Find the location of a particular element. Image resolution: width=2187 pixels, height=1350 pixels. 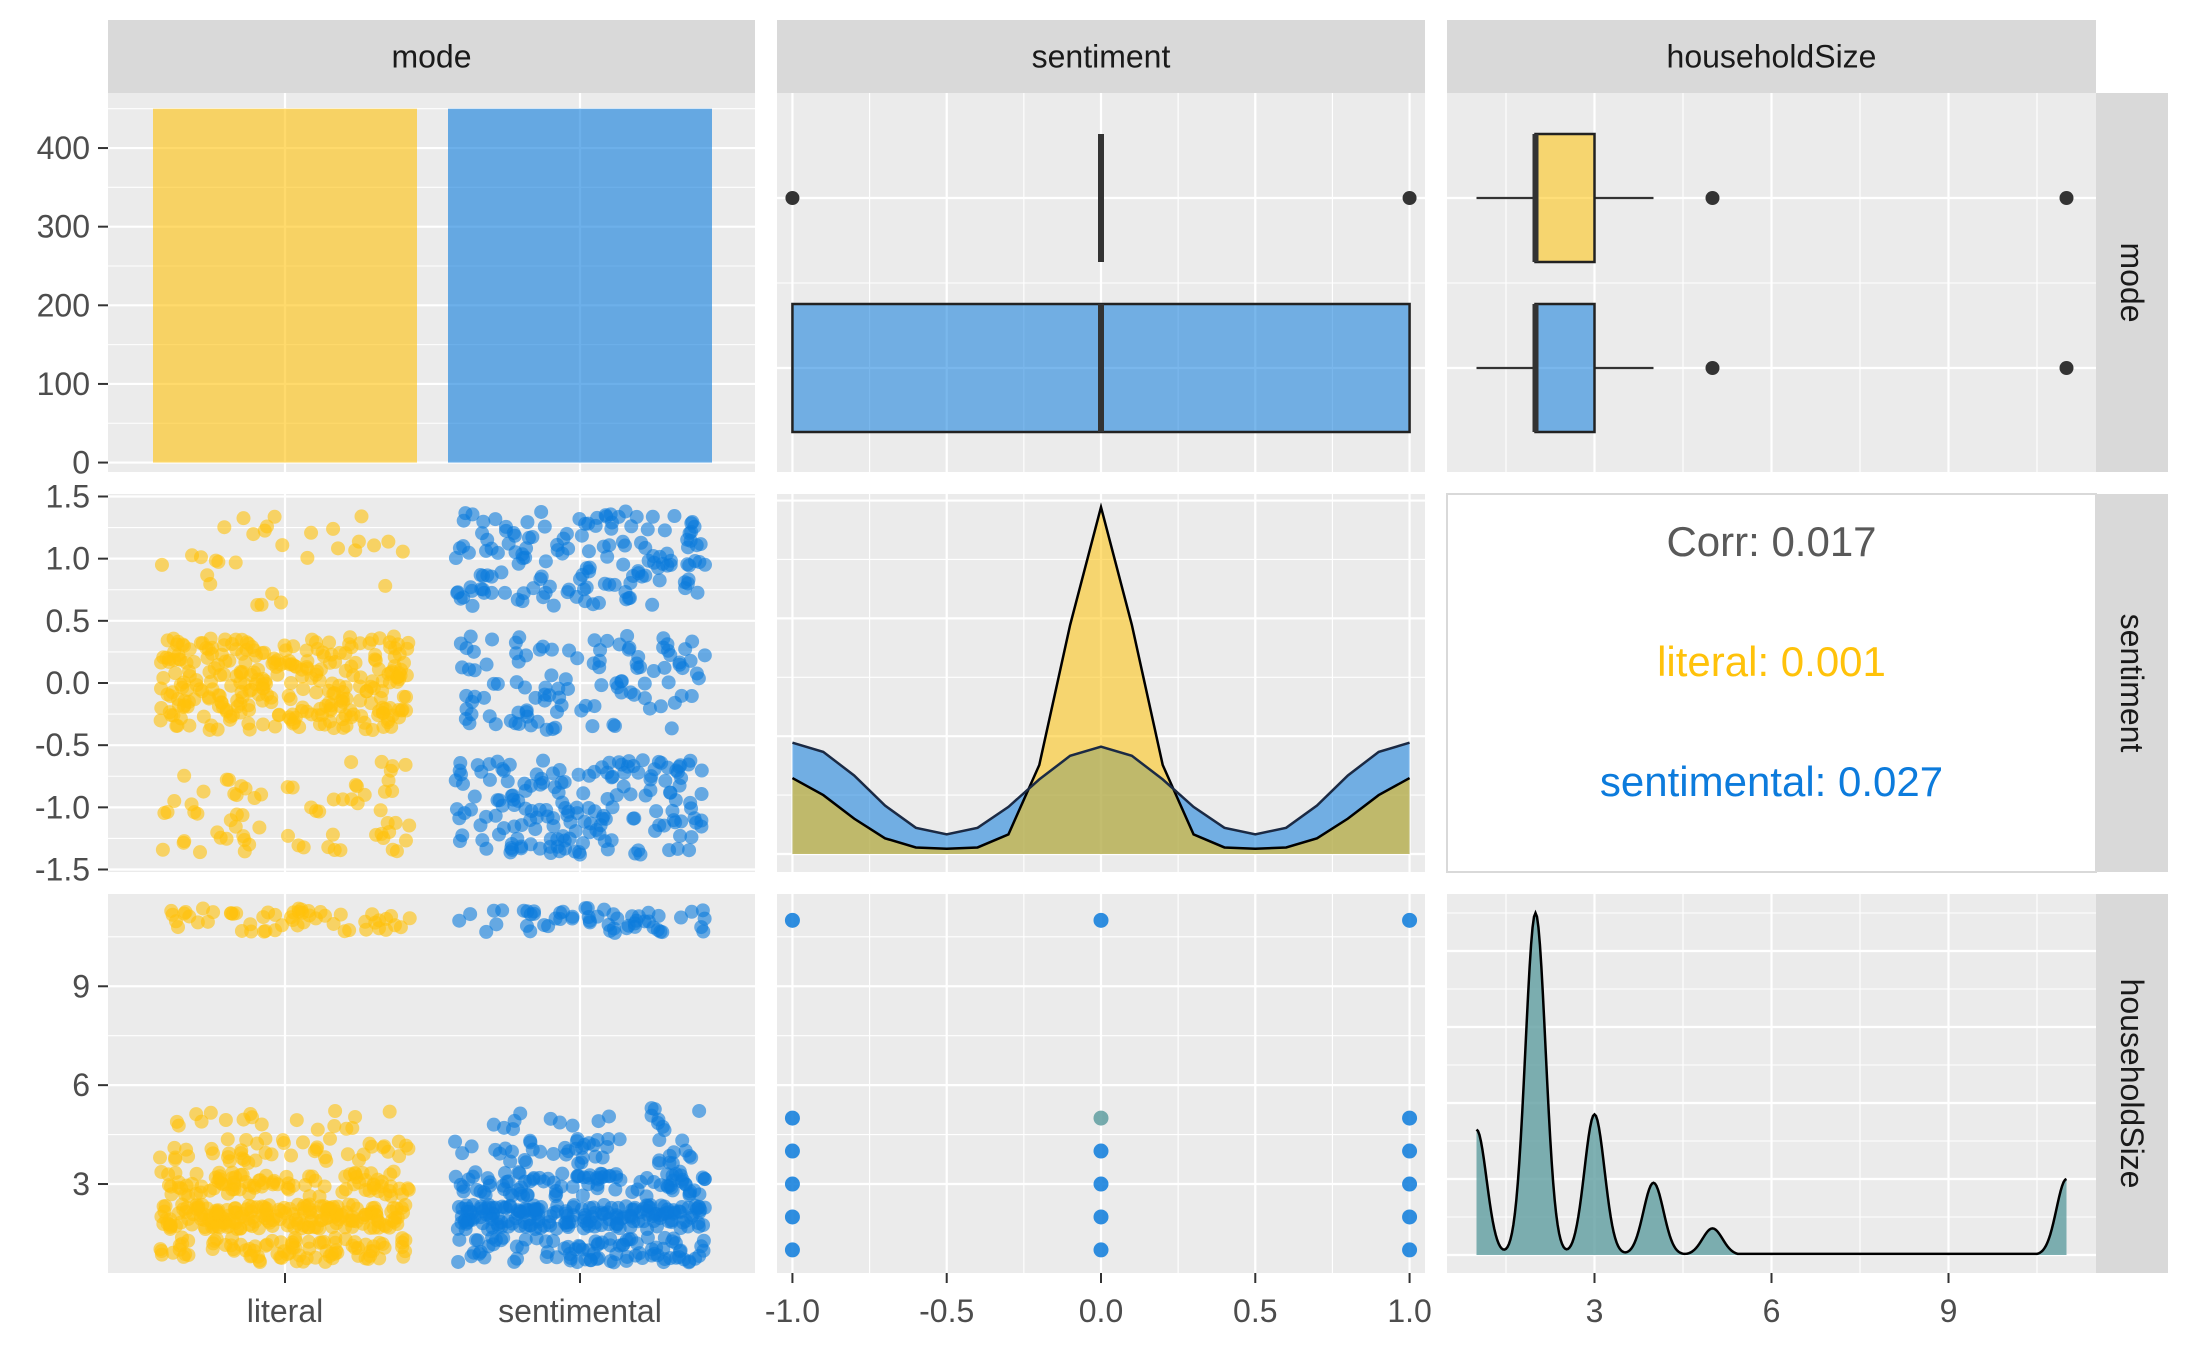

x-tick-label-literal: literal is located at coordinates (285, 1311).